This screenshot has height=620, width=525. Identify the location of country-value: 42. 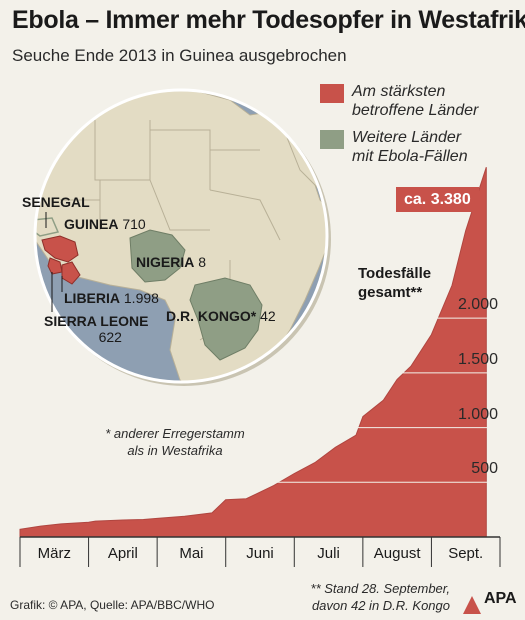
(268, 316).